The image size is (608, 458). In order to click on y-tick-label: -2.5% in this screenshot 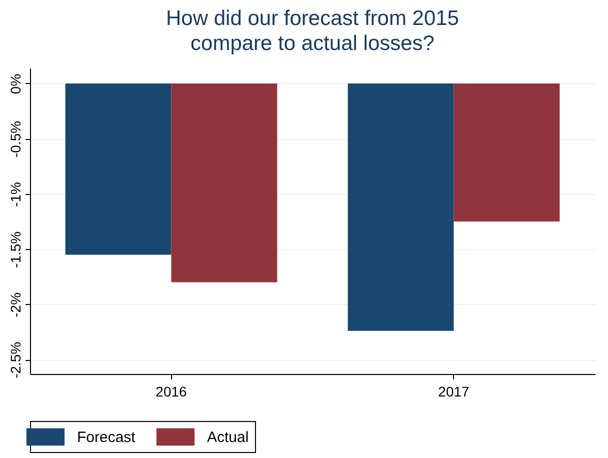, I will do `click(16, 360)`.